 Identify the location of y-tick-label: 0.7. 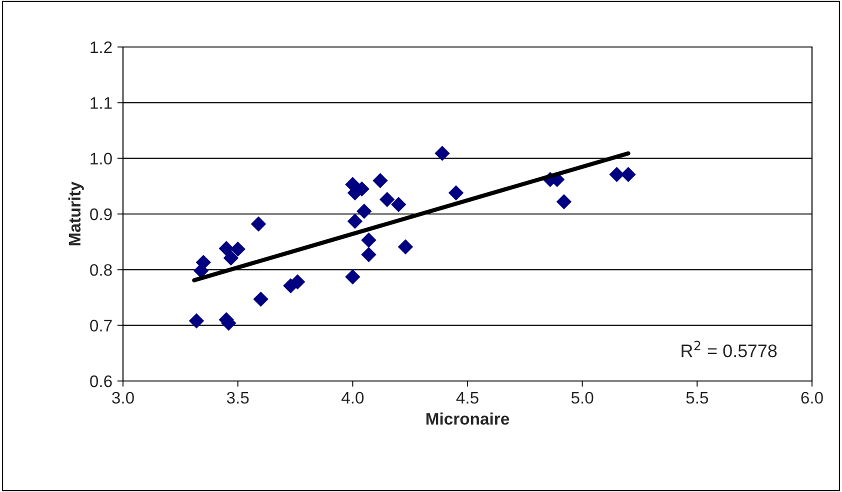
(101, 326).